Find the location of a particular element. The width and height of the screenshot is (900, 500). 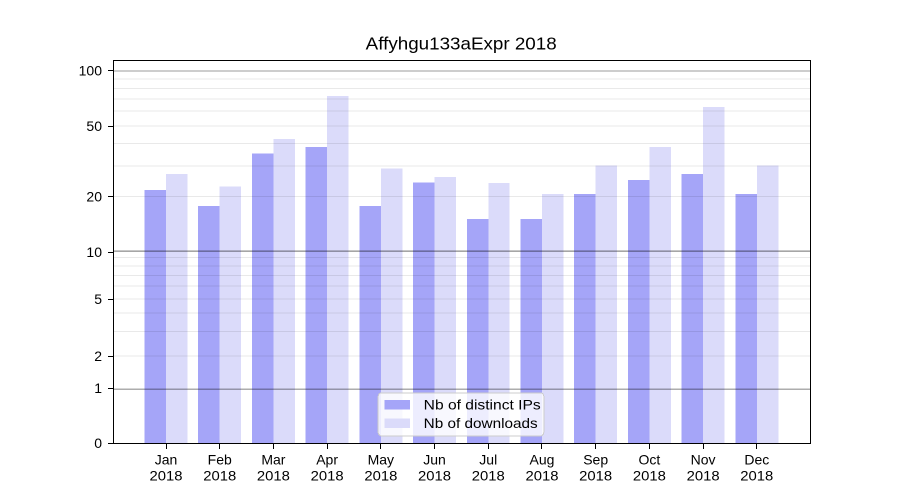

svg-text: Affyhgu133aExpr 2018 is located at coordinates (461, 44).